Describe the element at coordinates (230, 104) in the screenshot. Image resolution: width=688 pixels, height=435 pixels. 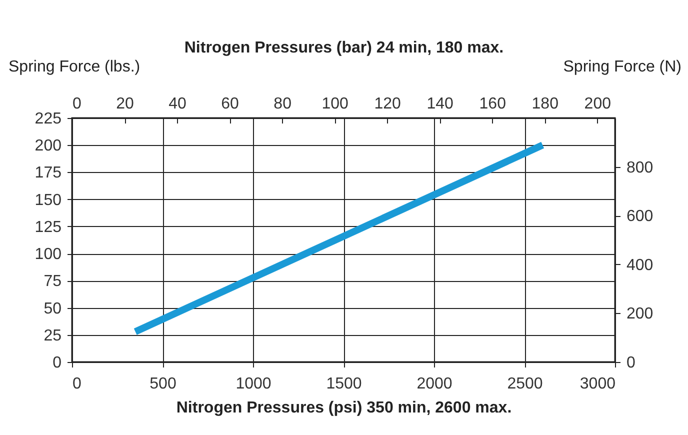
I see `x2-tick-label: 60` at that location.